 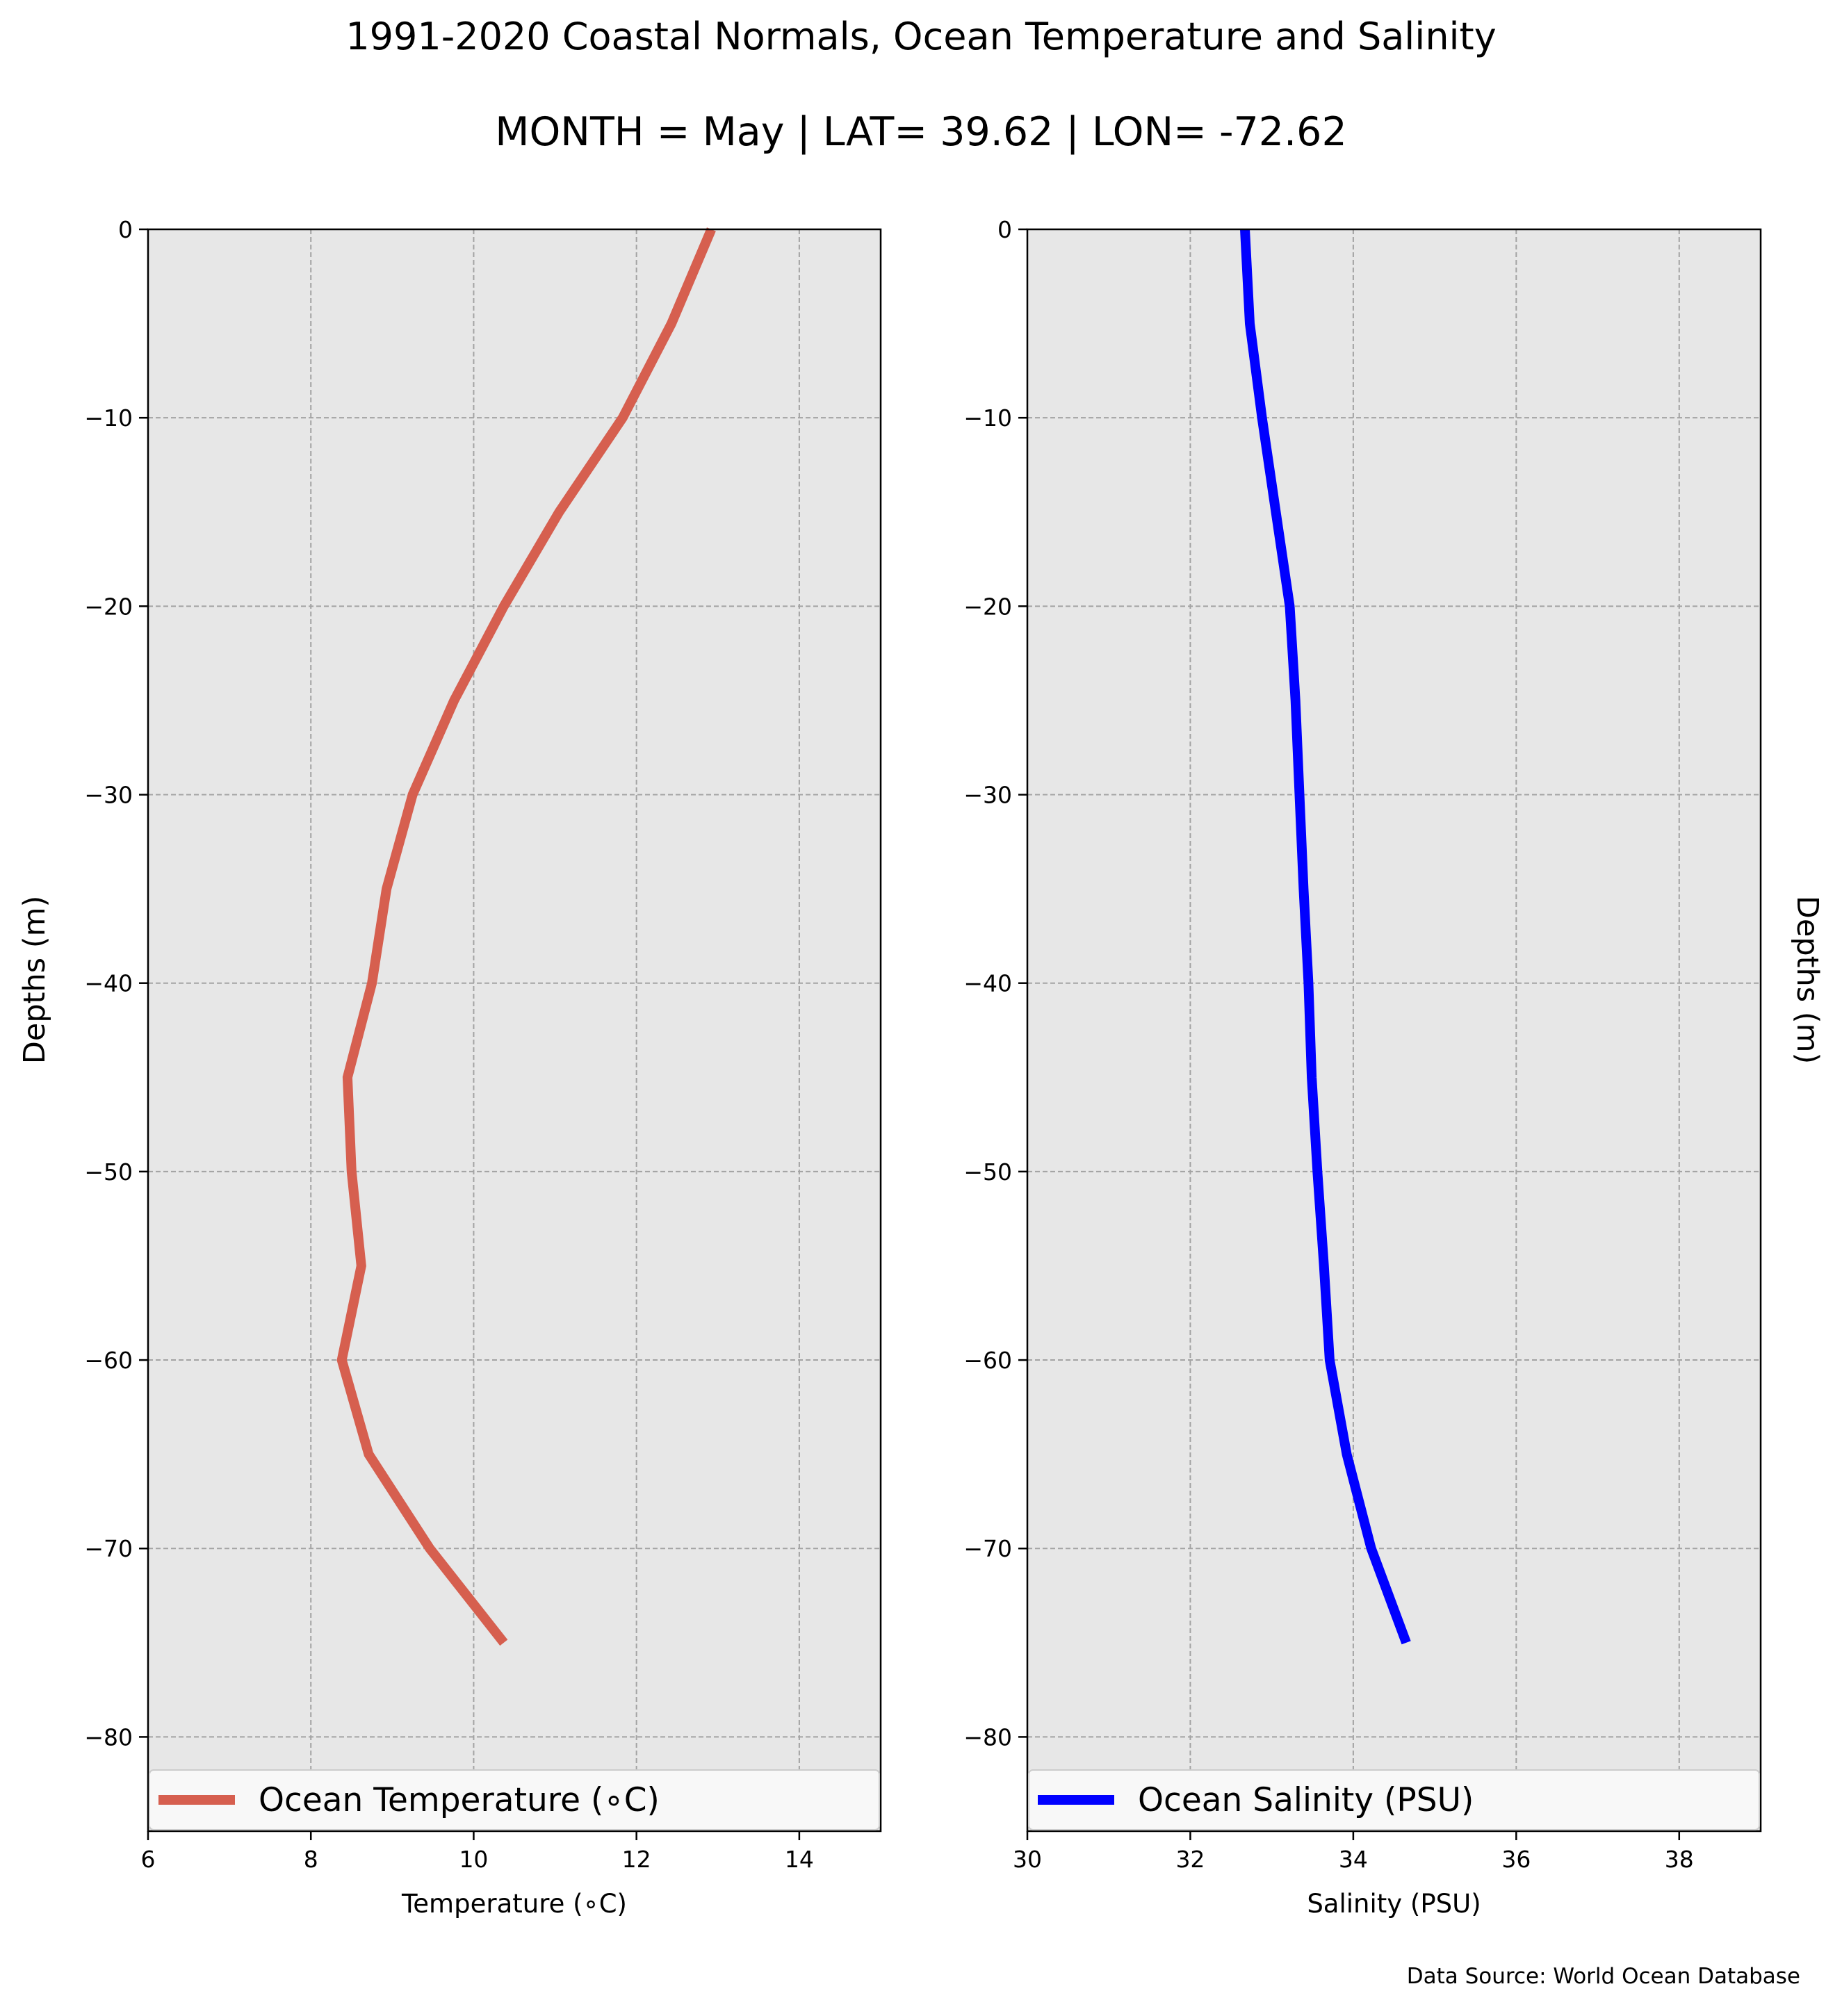 What do you see at coordinates (1679, 1859) in the screenshot?
I see `x-tick-label: 38` at bounding box center [1679, 1859].